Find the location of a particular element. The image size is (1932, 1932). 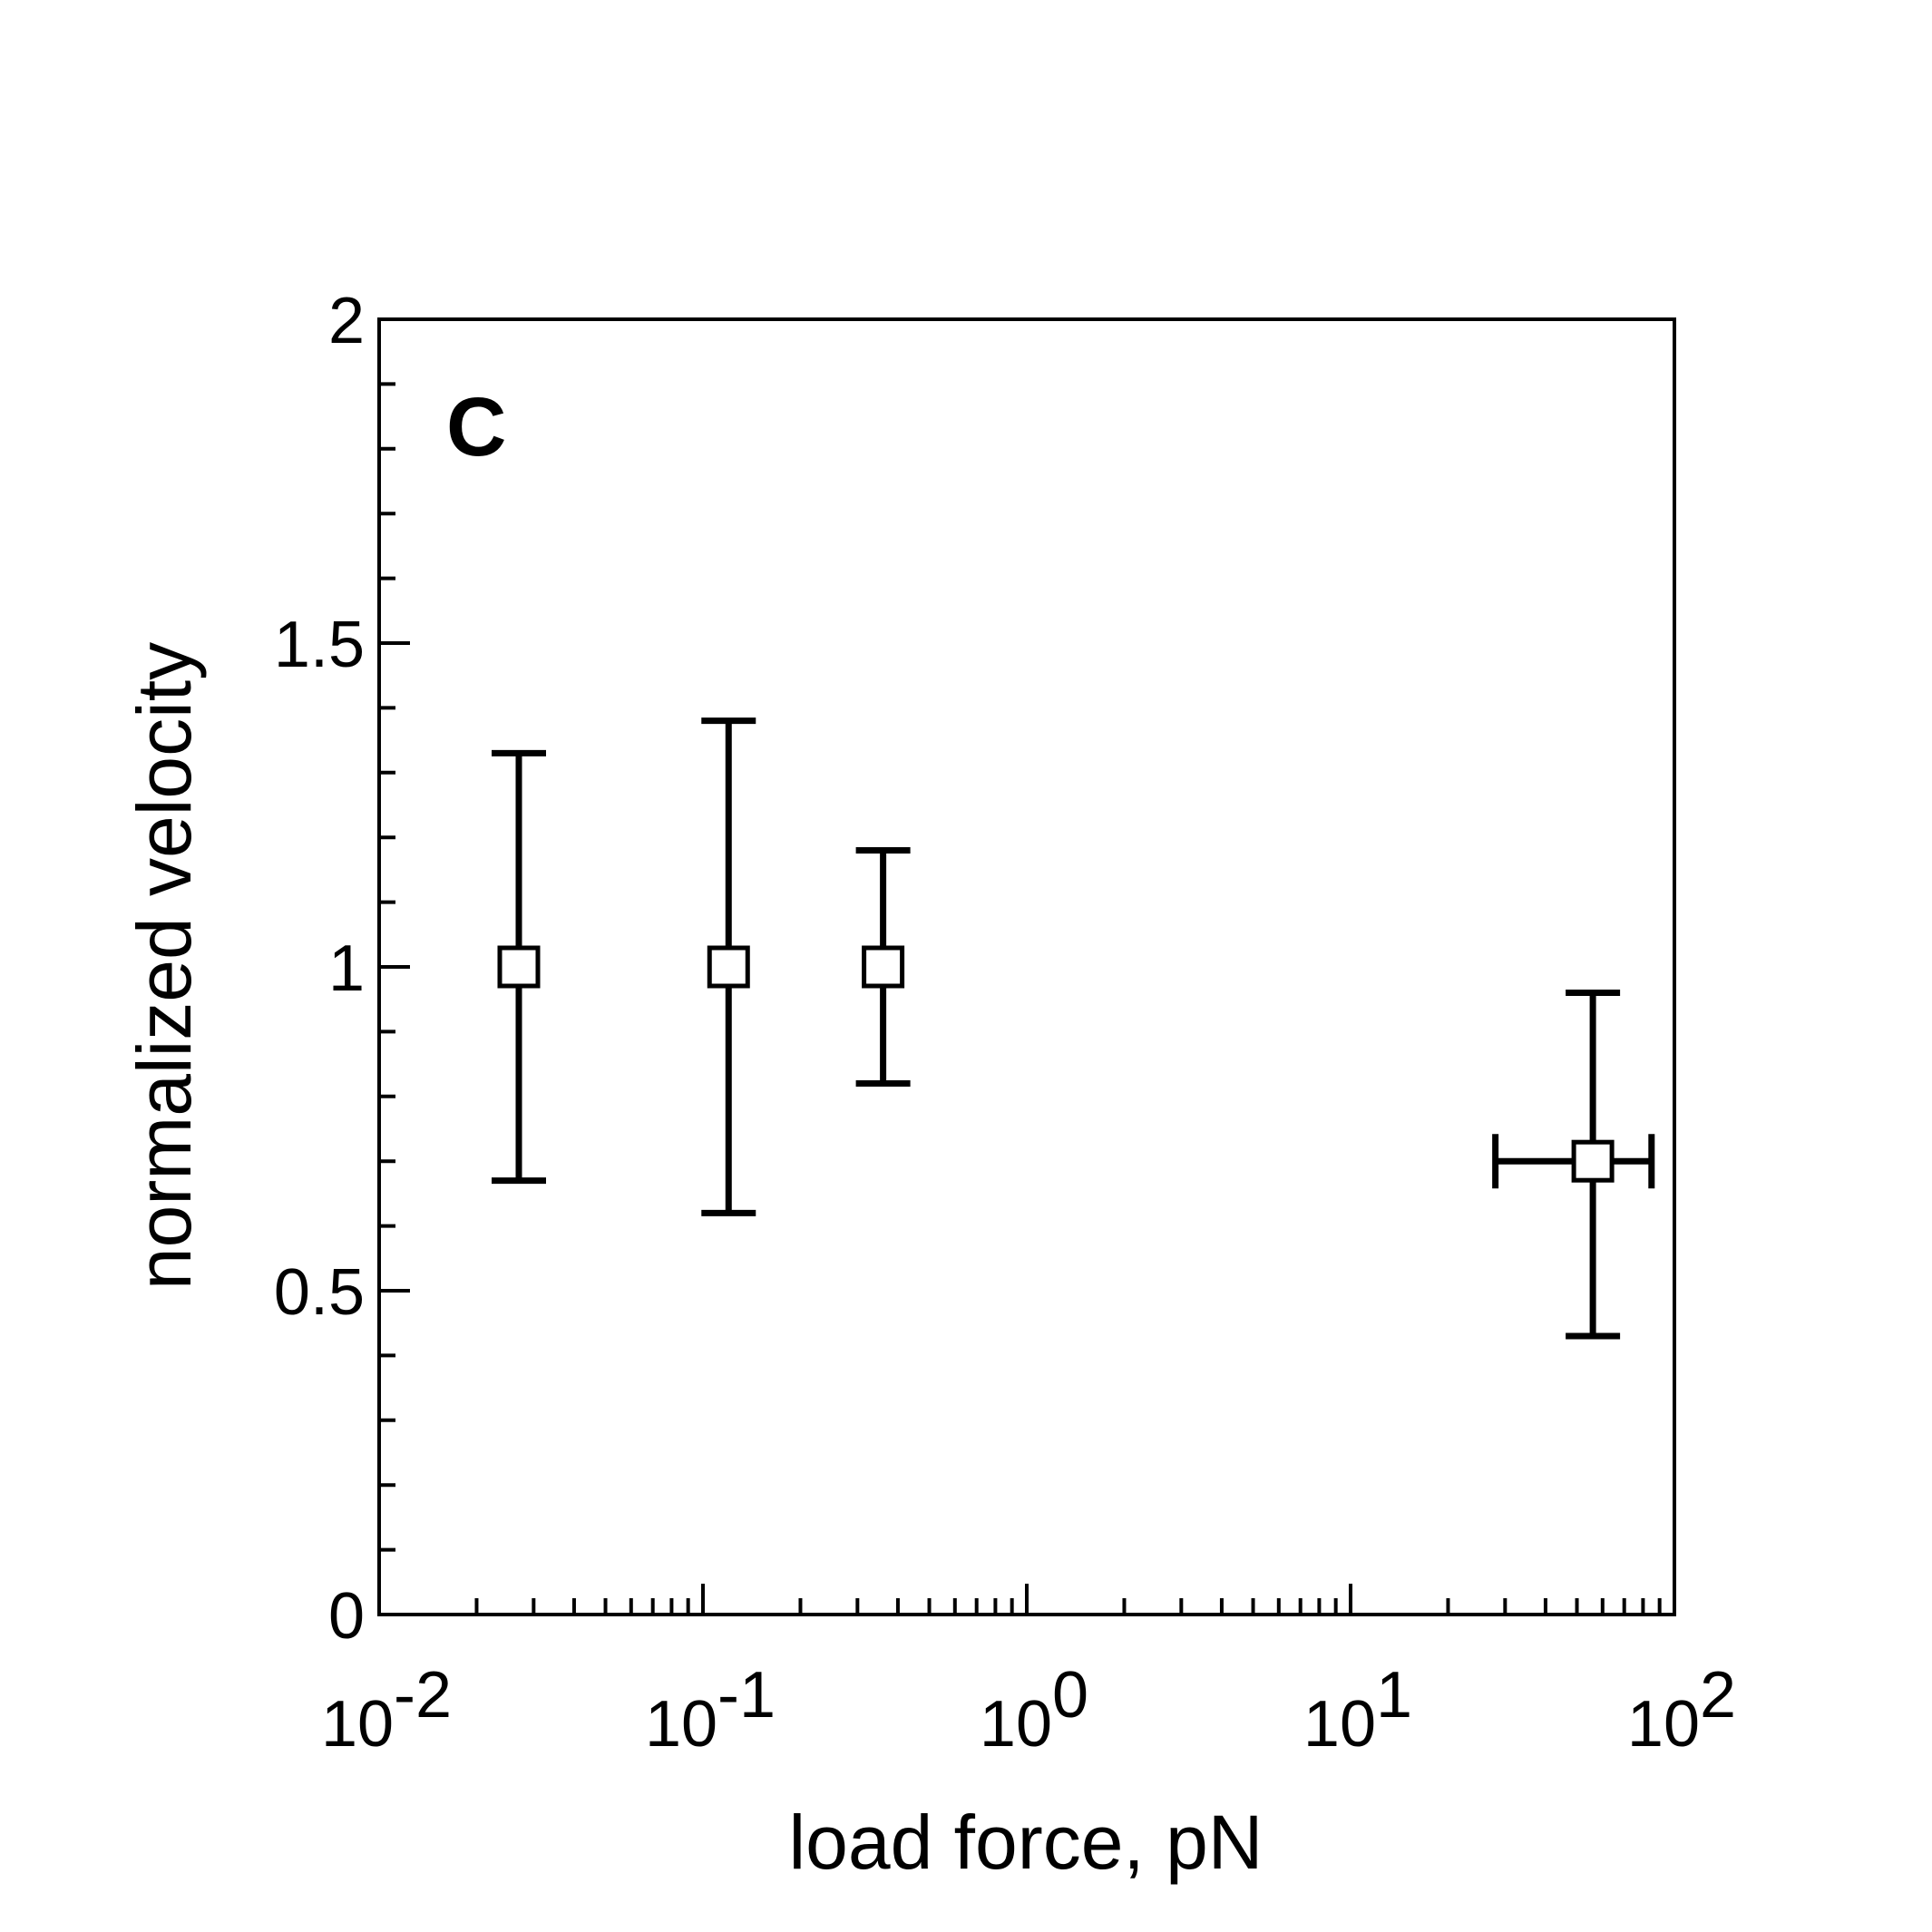

x-tick-label: 10² is located at coordinates (1681, 1710).